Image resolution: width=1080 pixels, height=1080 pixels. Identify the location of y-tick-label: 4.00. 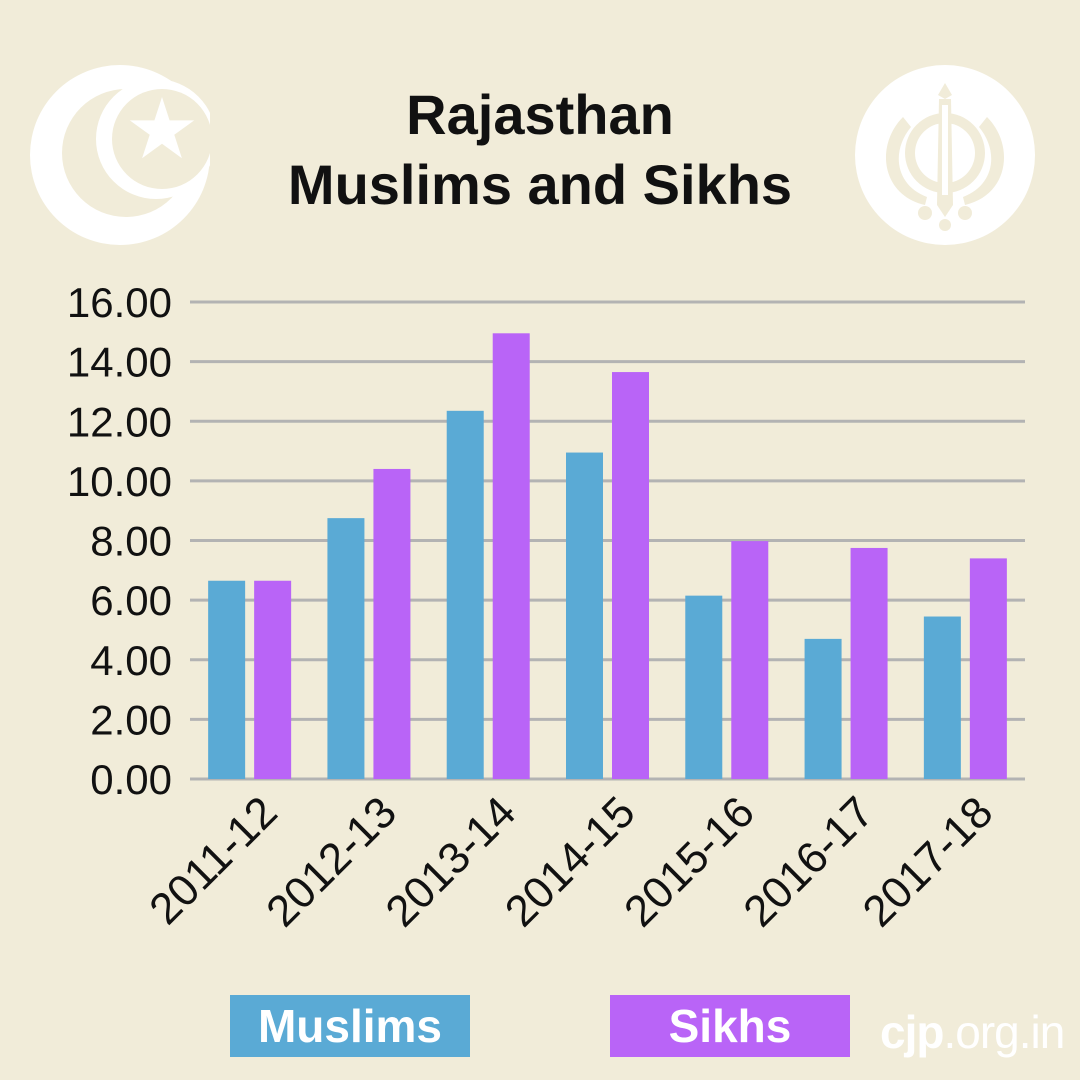
(131, 660).